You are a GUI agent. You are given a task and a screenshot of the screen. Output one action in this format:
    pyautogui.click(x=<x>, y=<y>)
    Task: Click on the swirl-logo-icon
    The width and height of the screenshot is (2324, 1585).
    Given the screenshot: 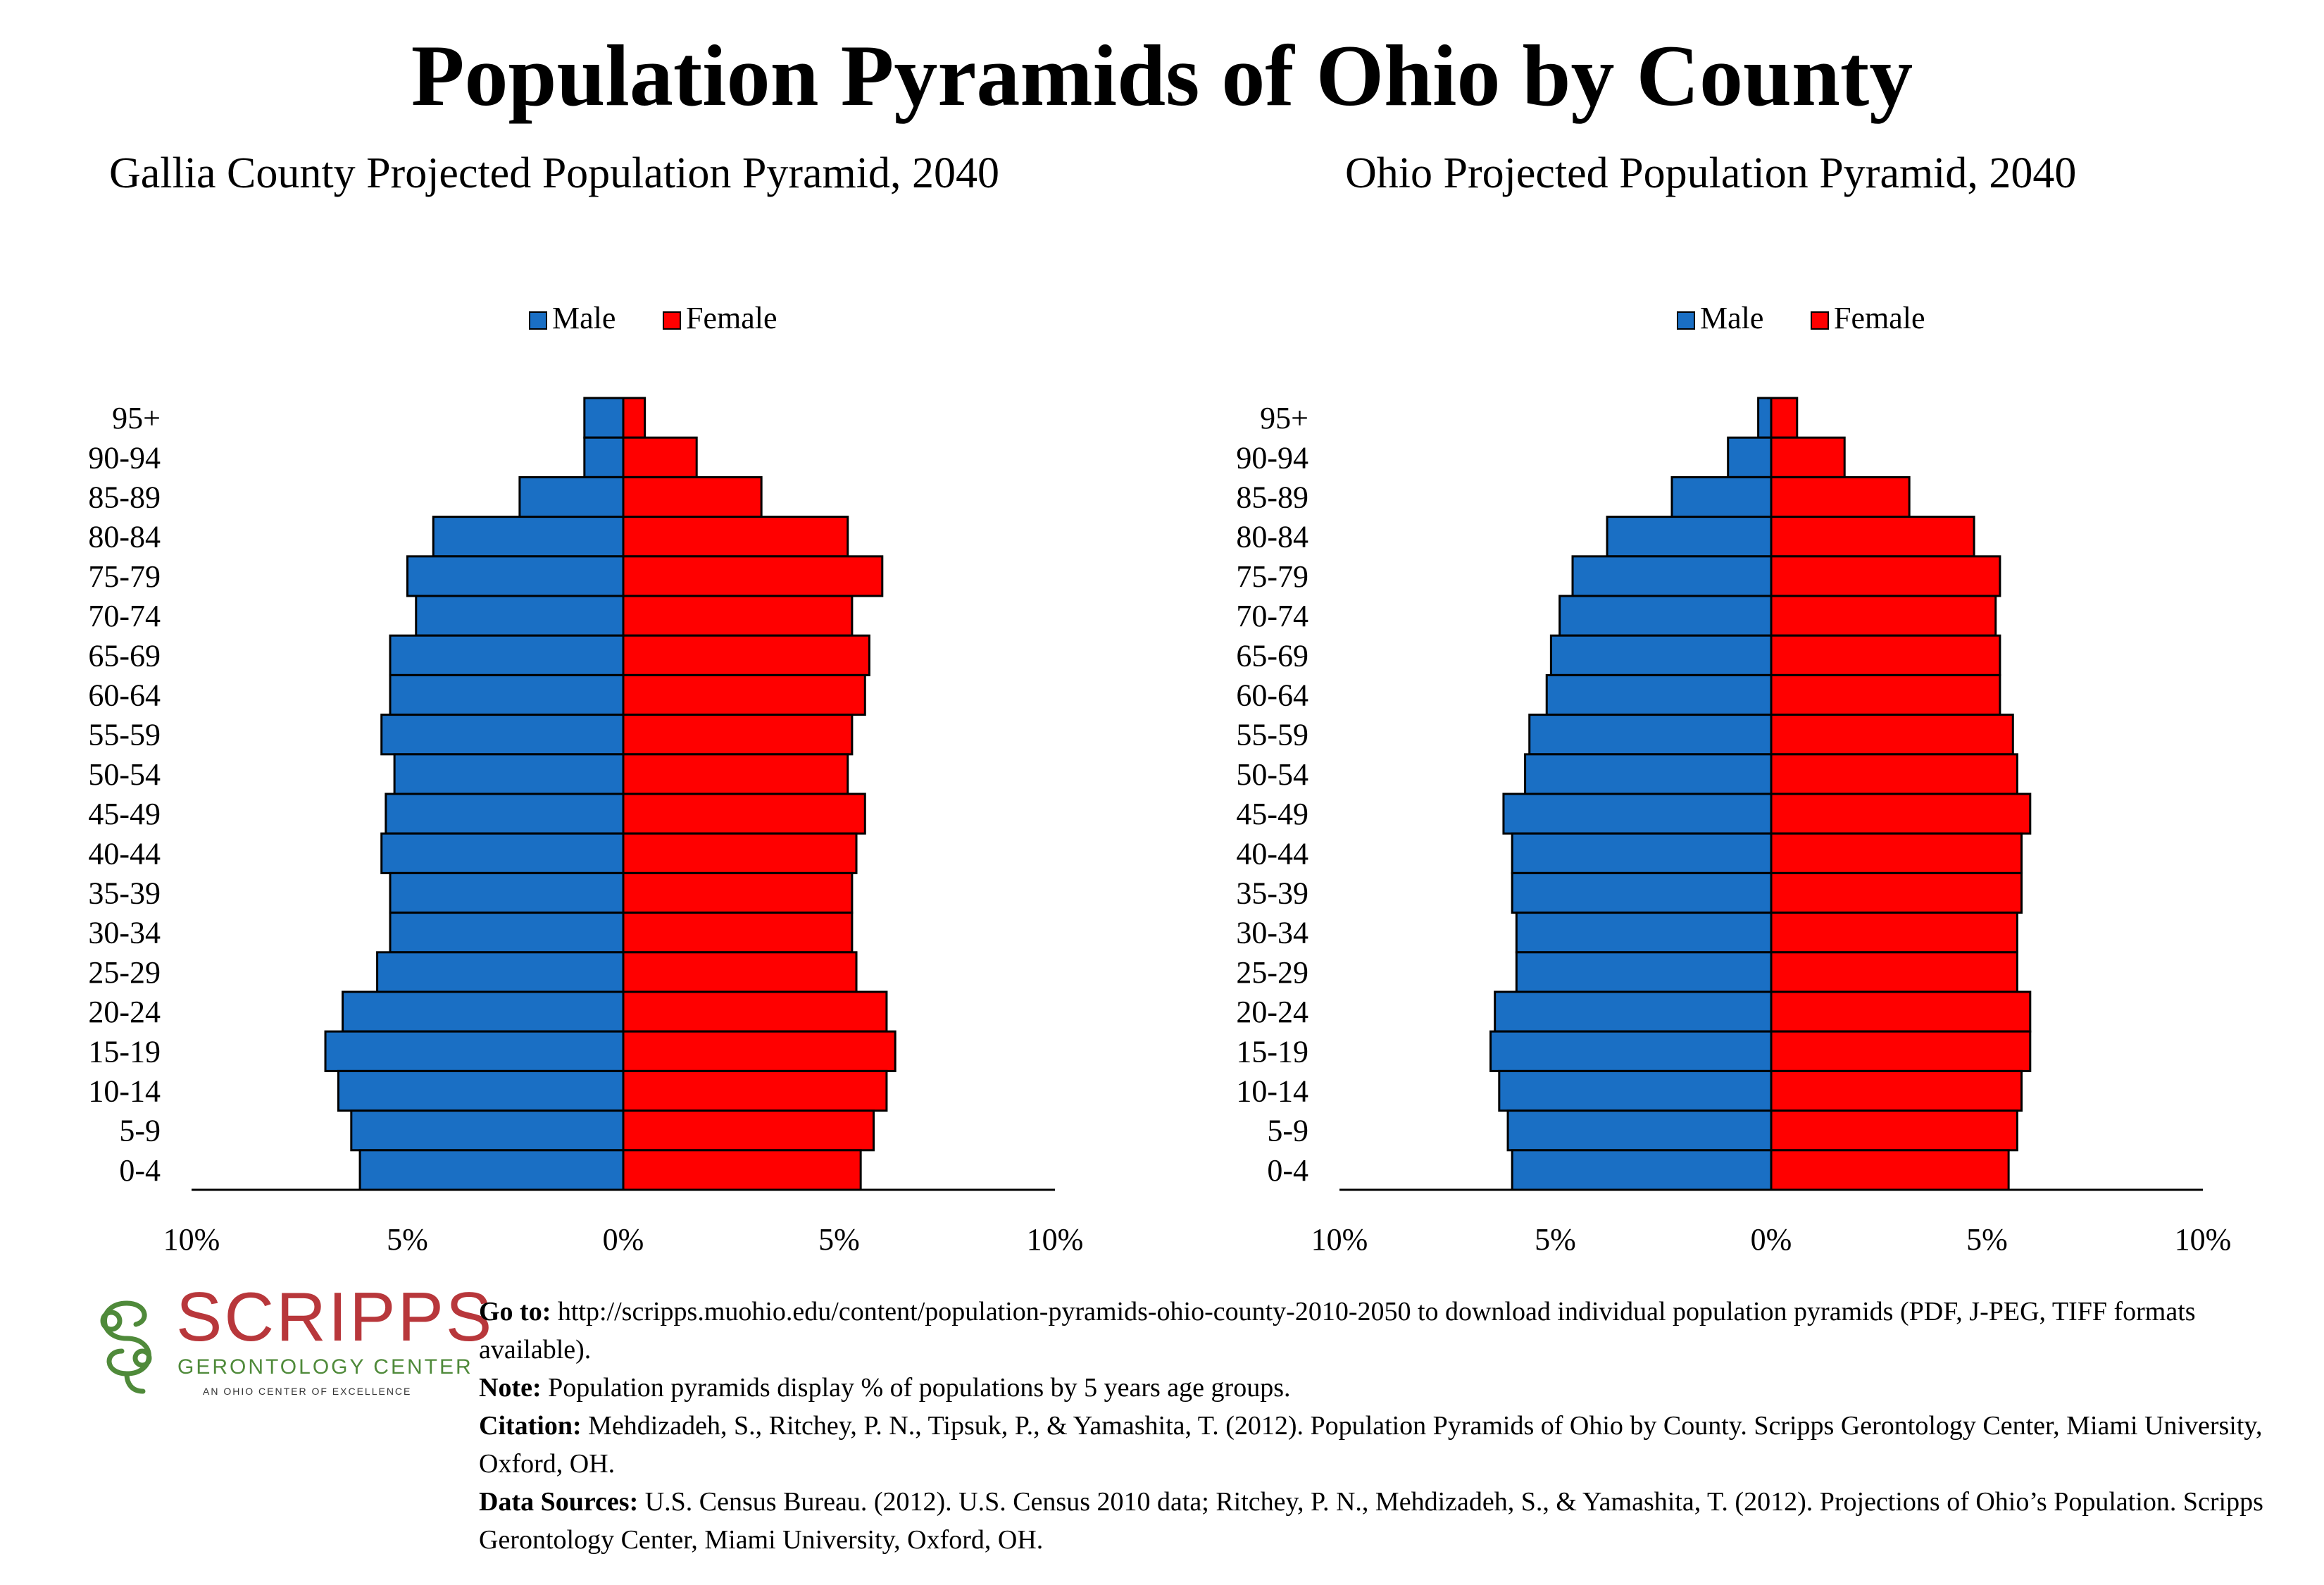 What is the action you would take?
    pyautogui.click(x=126, y=1347)
    